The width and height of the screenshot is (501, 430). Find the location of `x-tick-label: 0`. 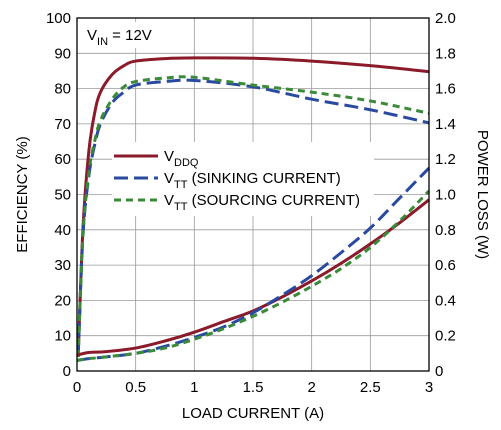

x-tick-label: 0 is located at coordinates (77, 387).